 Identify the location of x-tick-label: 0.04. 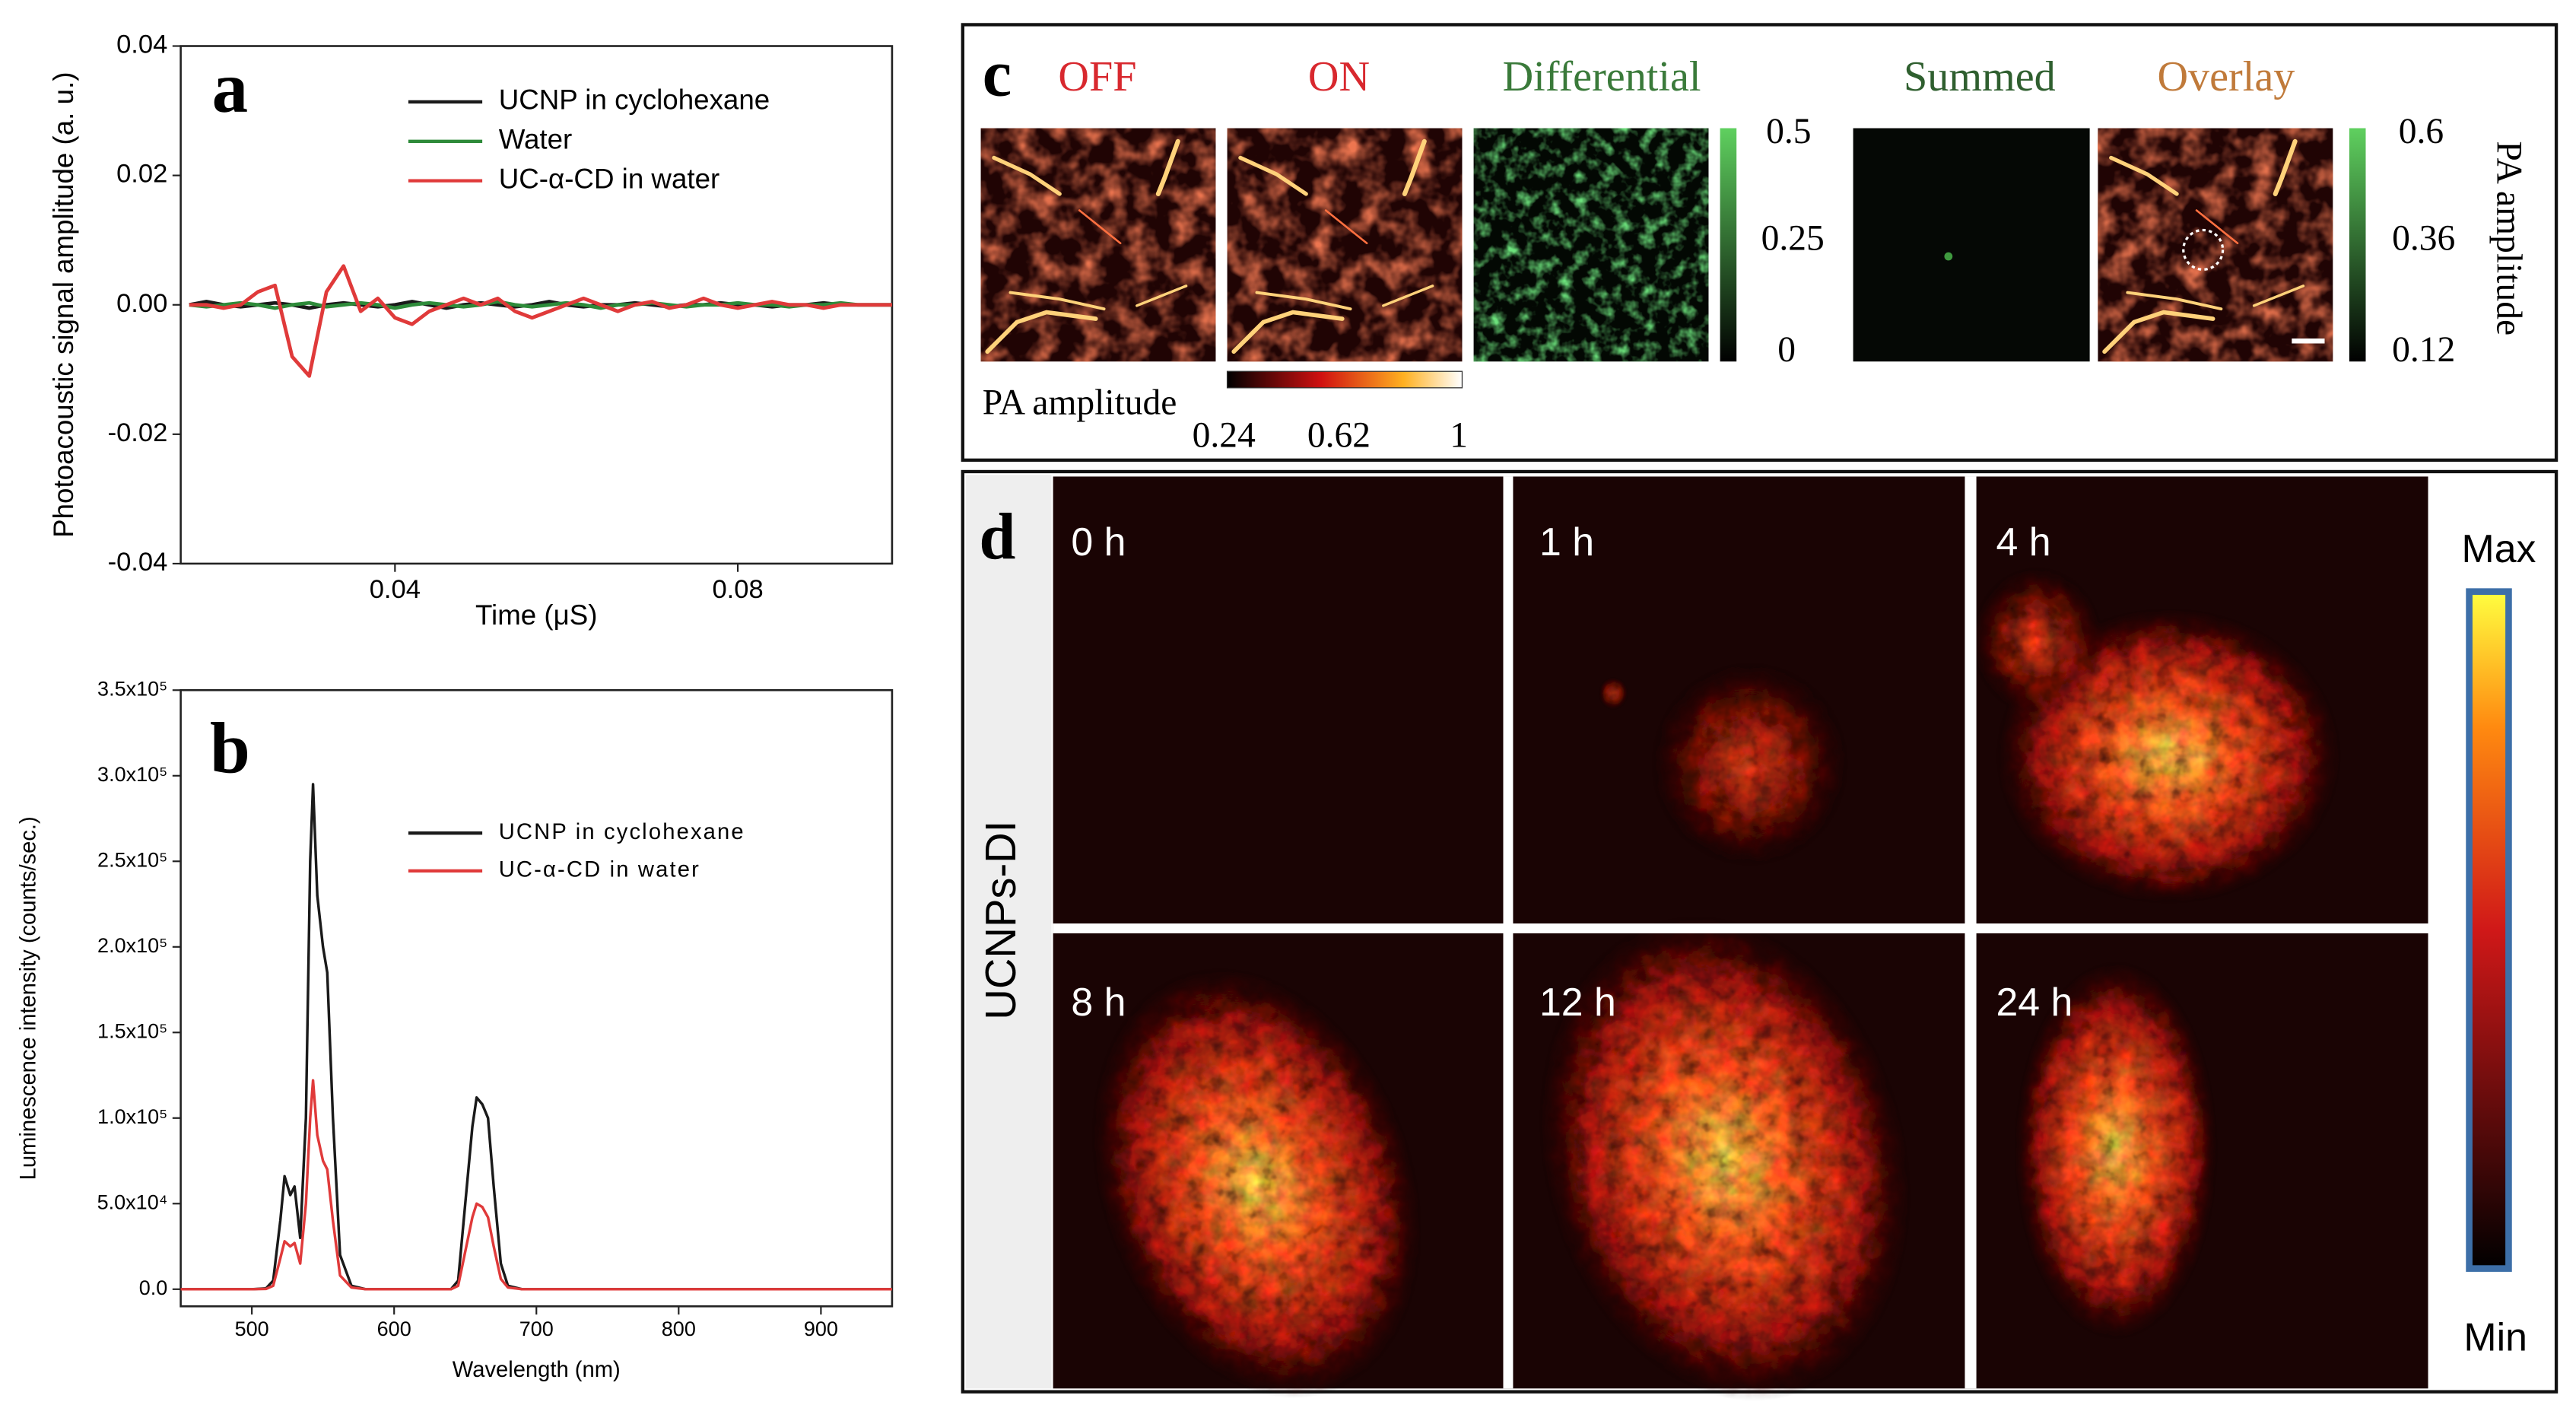
(395, 589).